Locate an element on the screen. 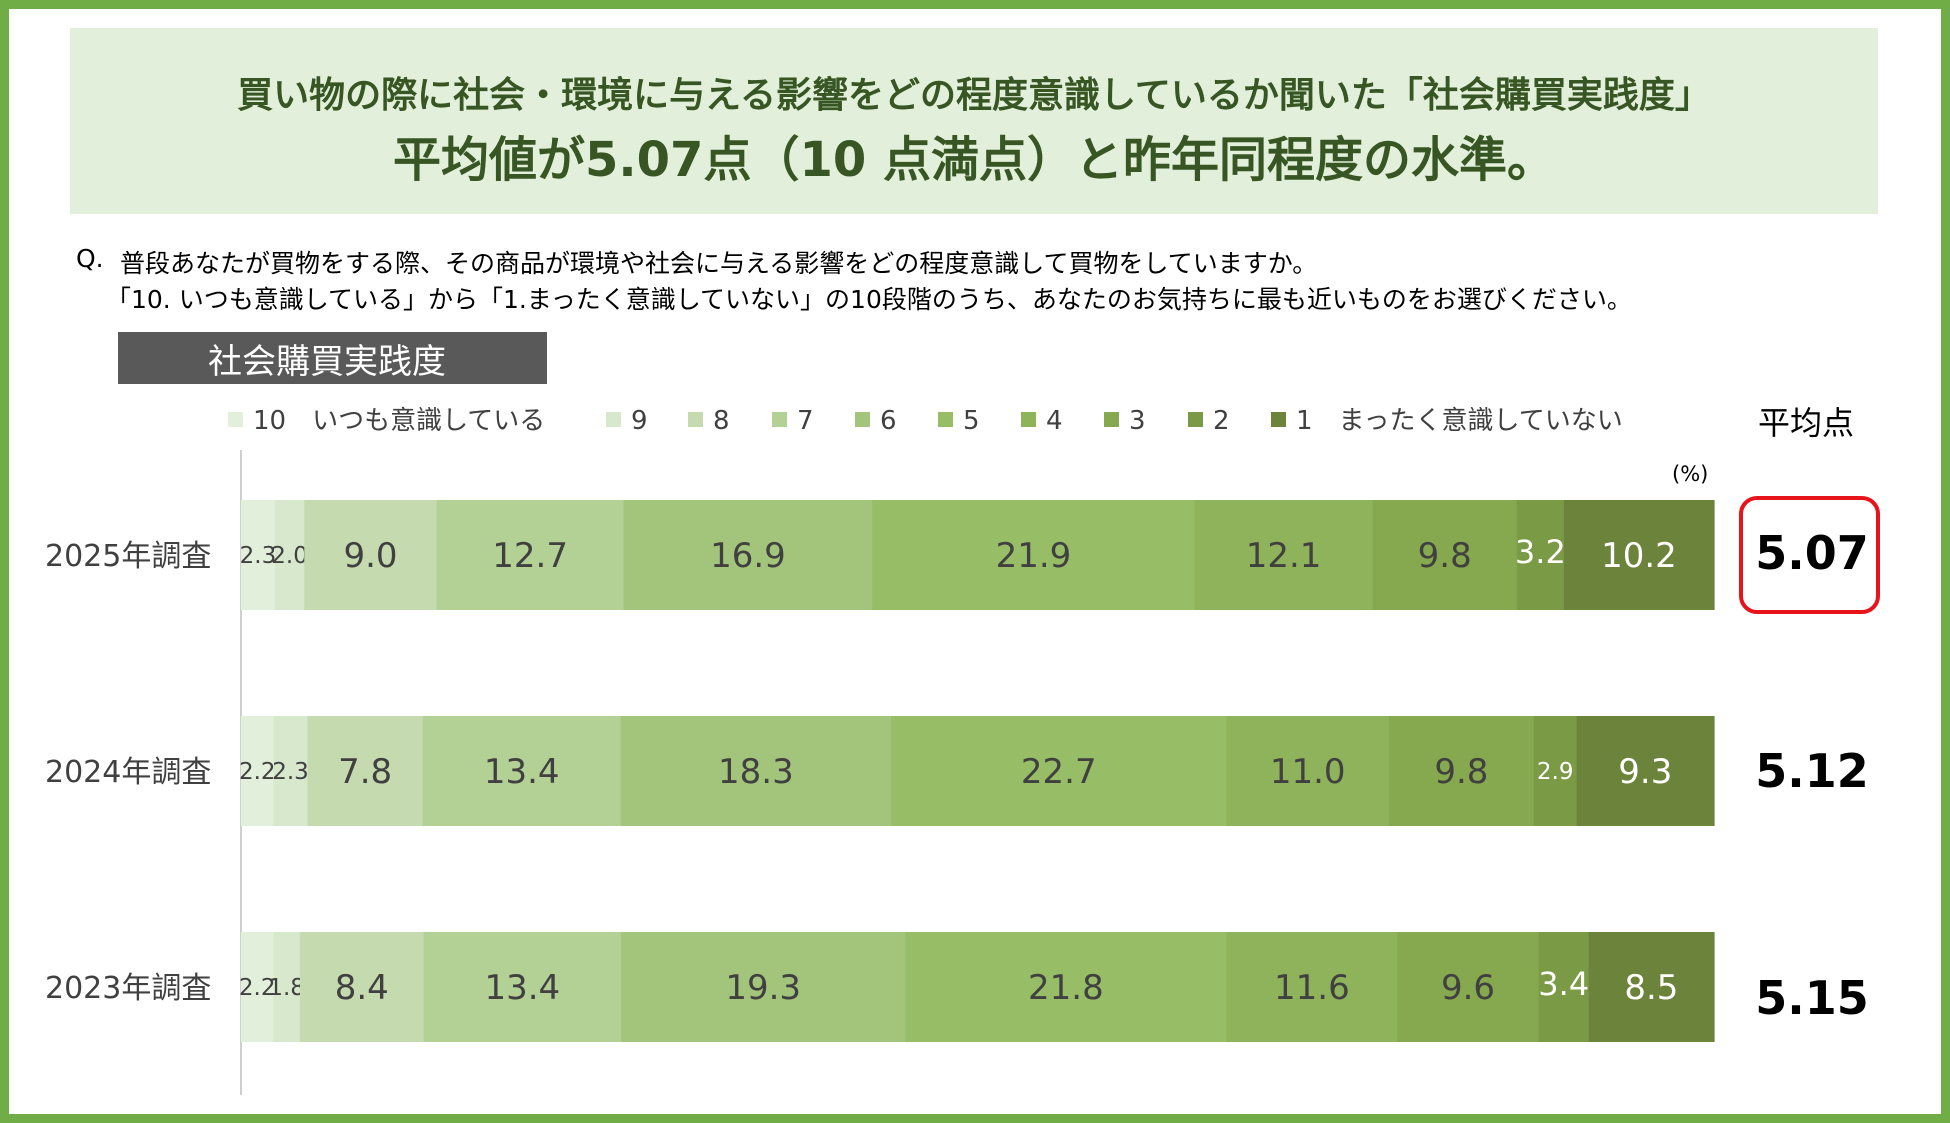 This screenshot has width=1950, height=1123. average-highlight-frame is located at coordinates (1809, 555).